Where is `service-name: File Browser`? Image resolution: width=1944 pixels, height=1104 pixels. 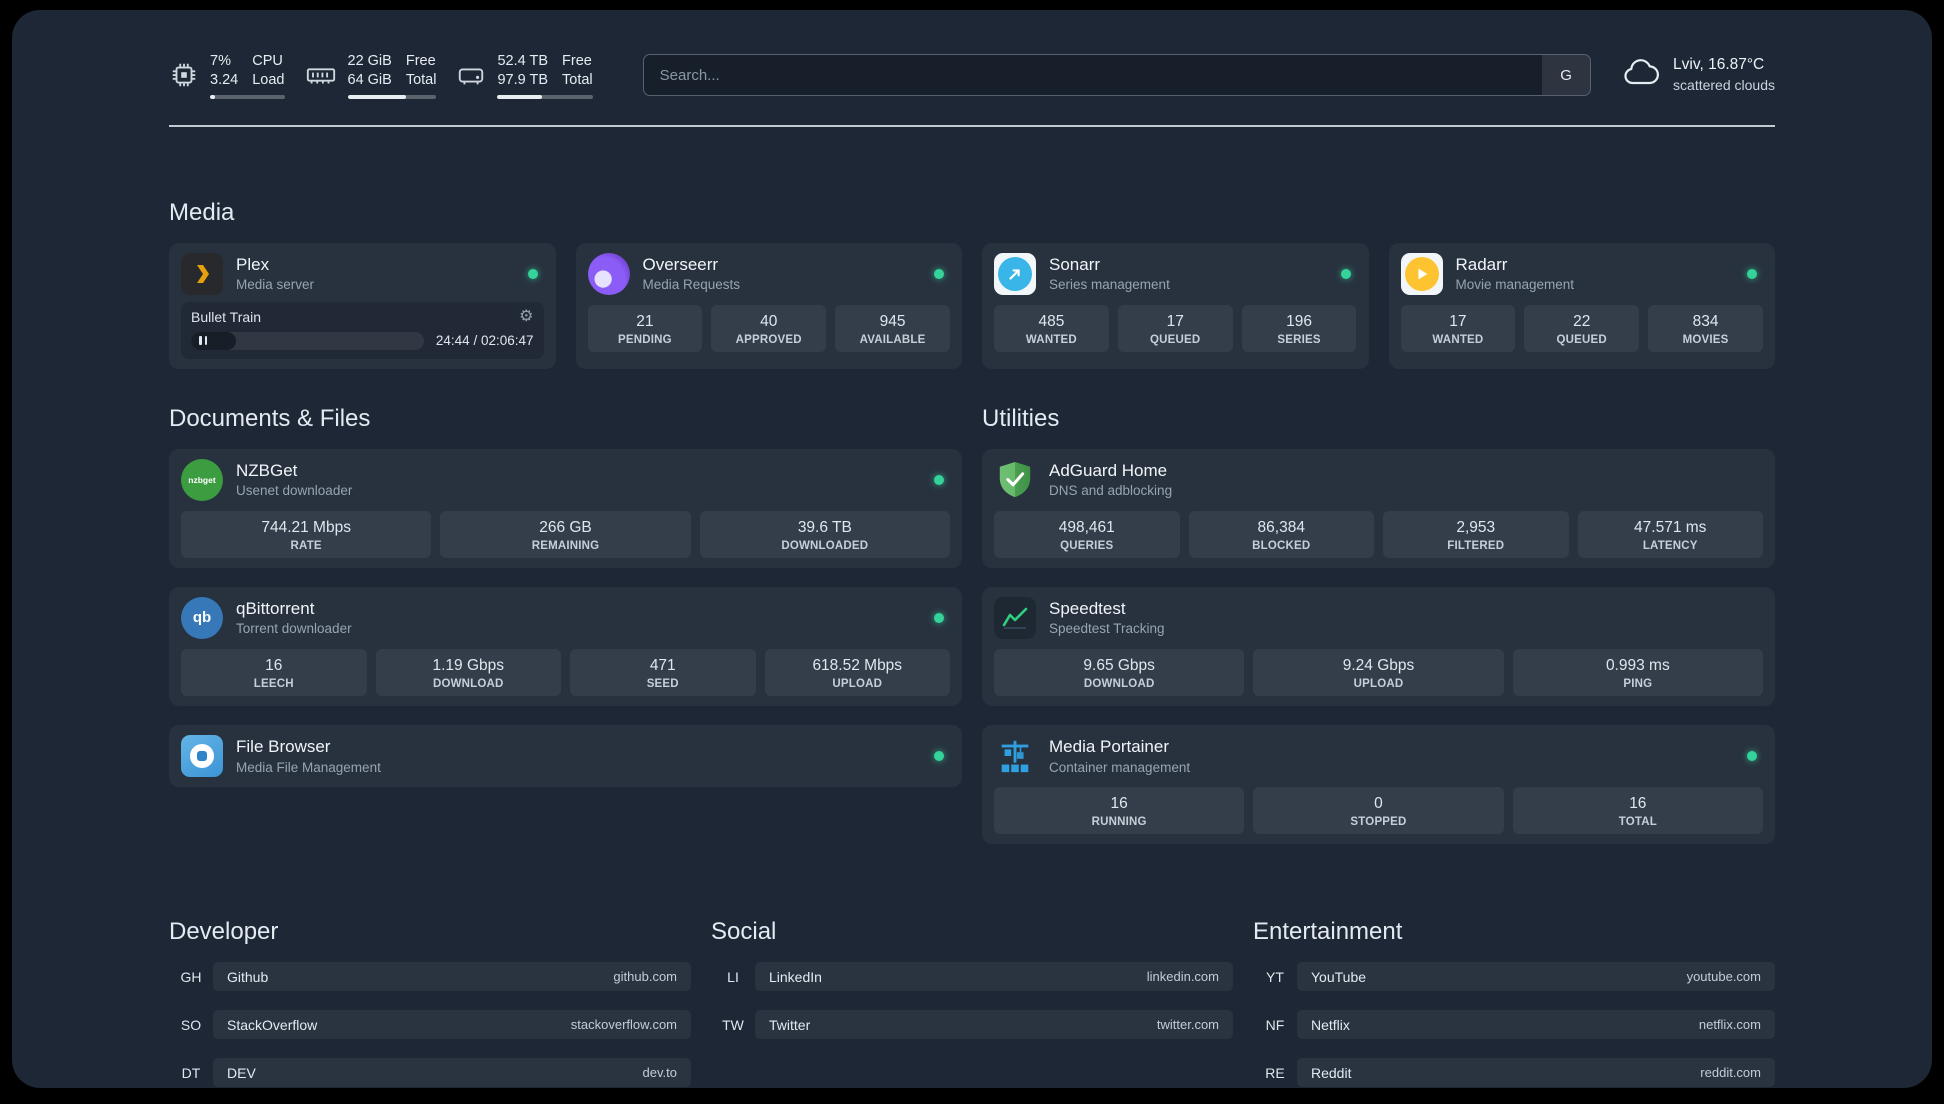
service-name: File Browser is located at coordinates (283, 747).